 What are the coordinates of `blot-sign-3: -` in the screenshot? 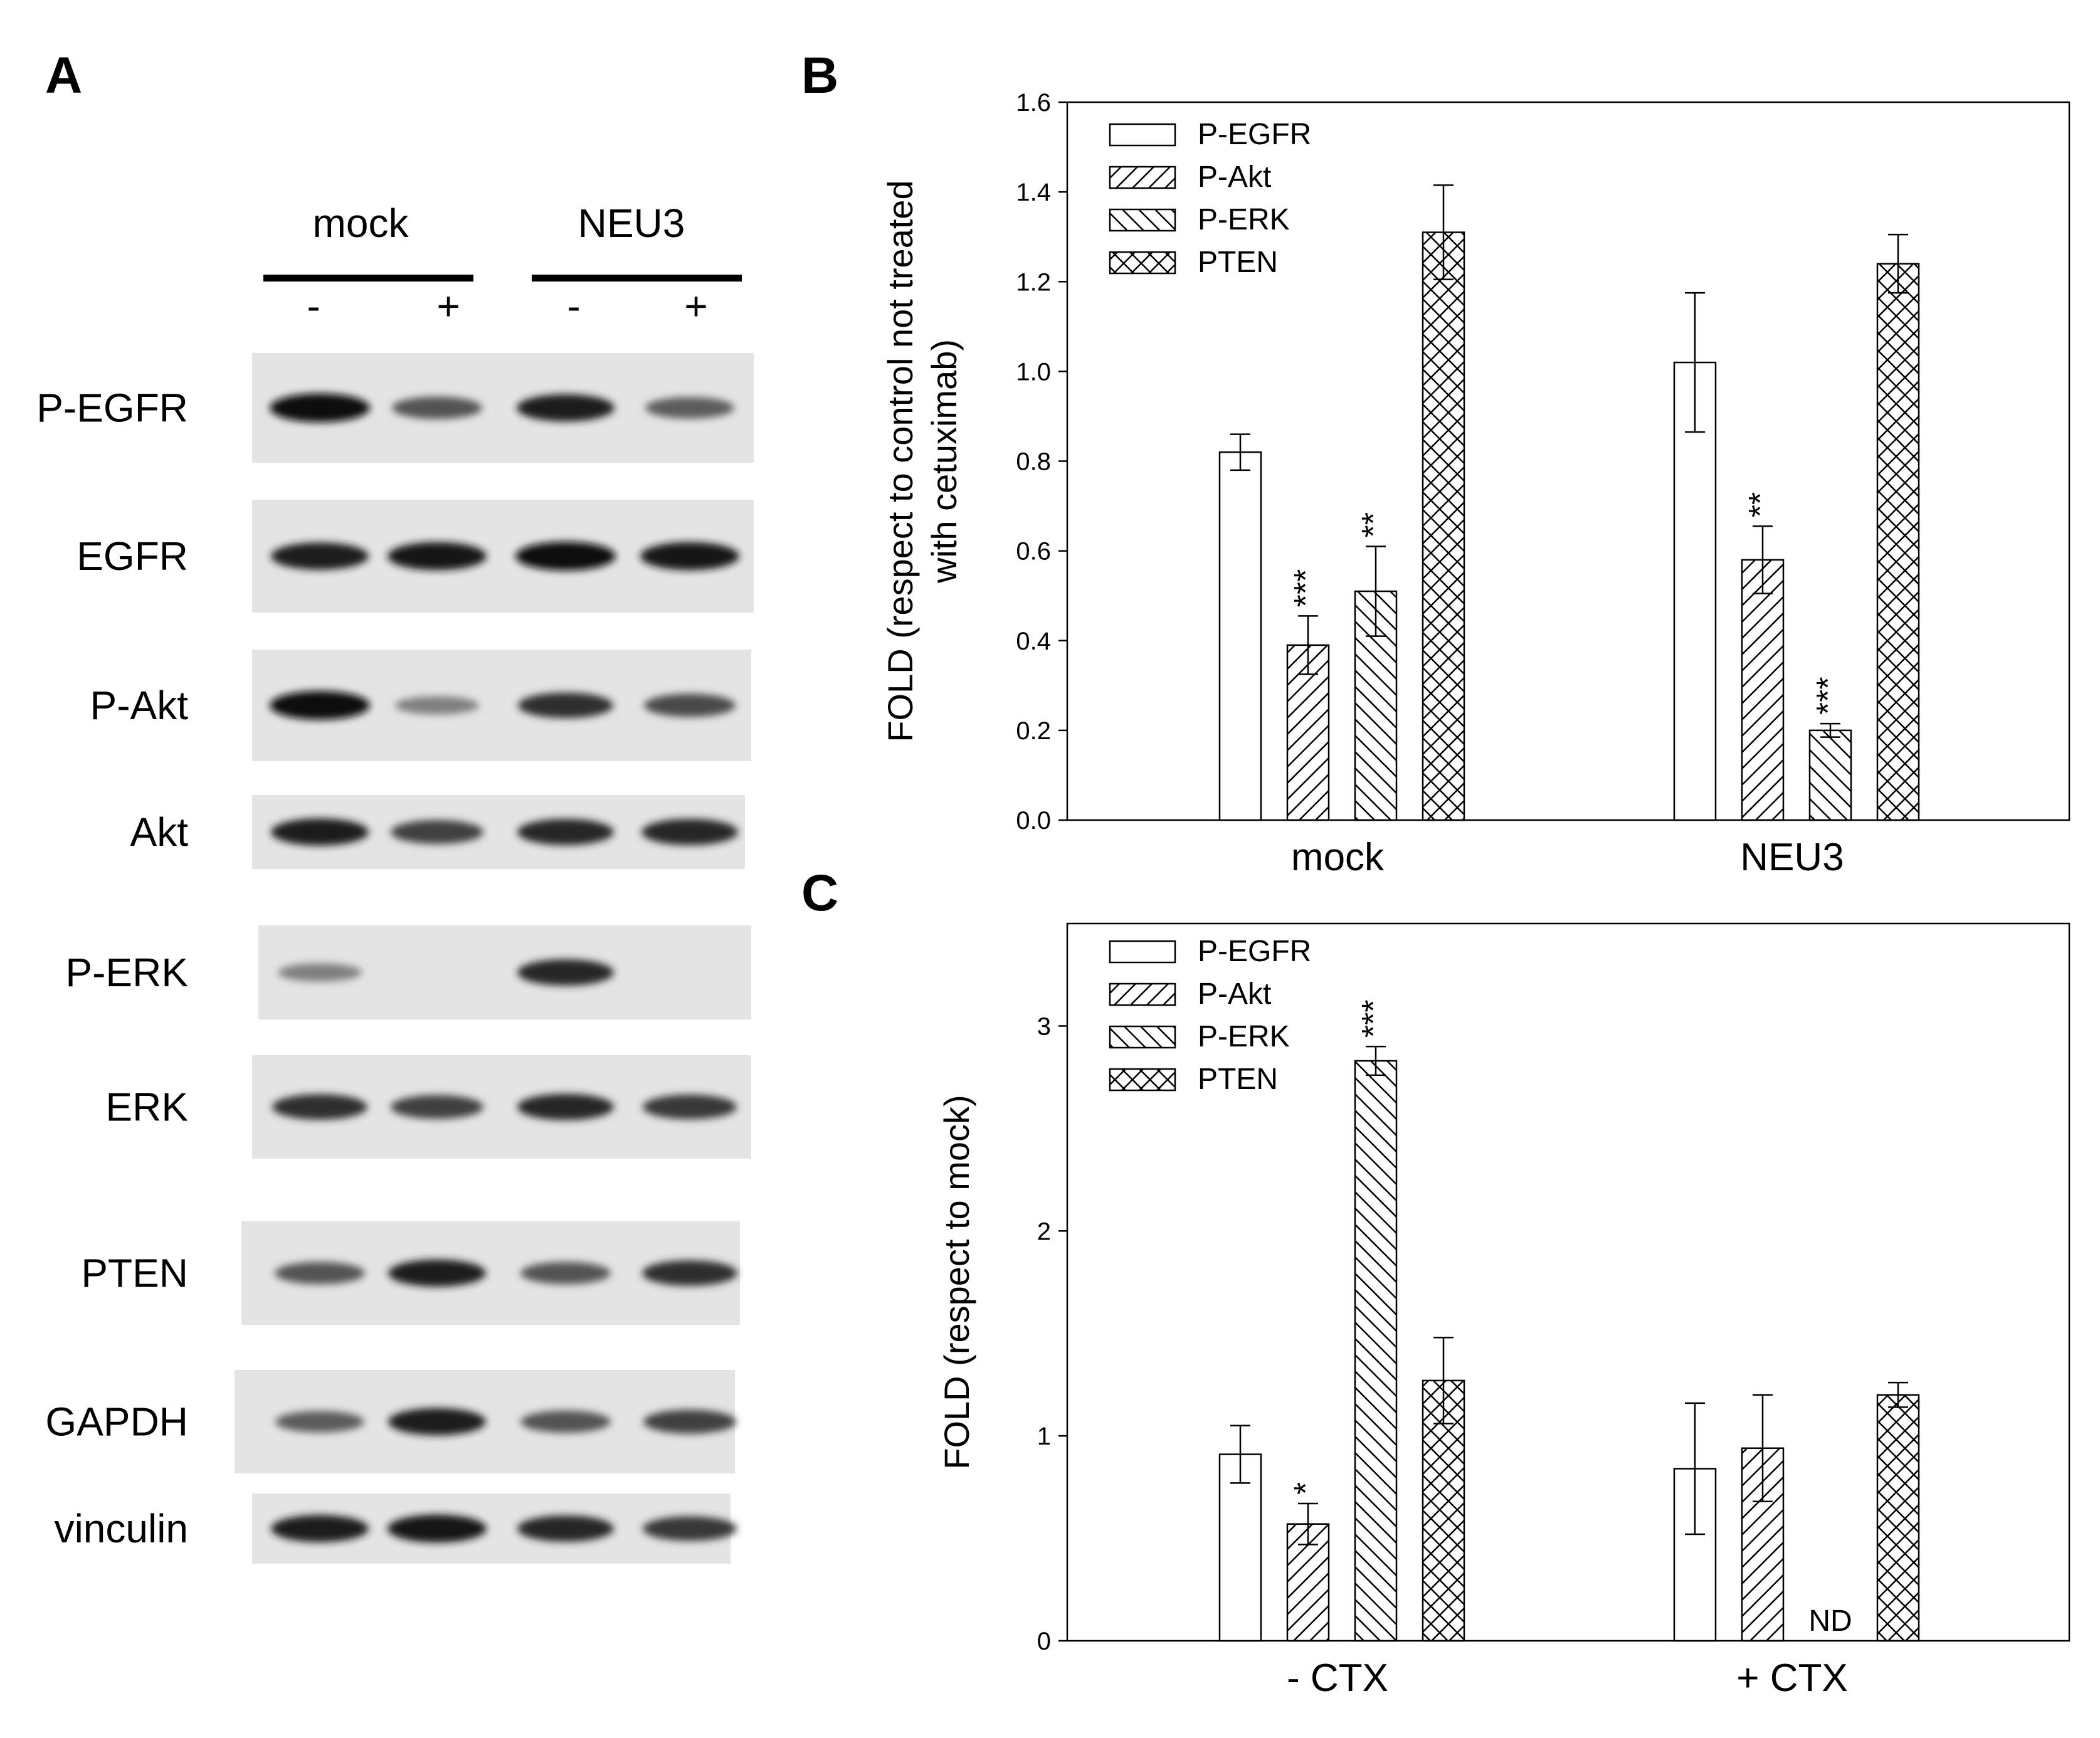 It's located at (573, 306).